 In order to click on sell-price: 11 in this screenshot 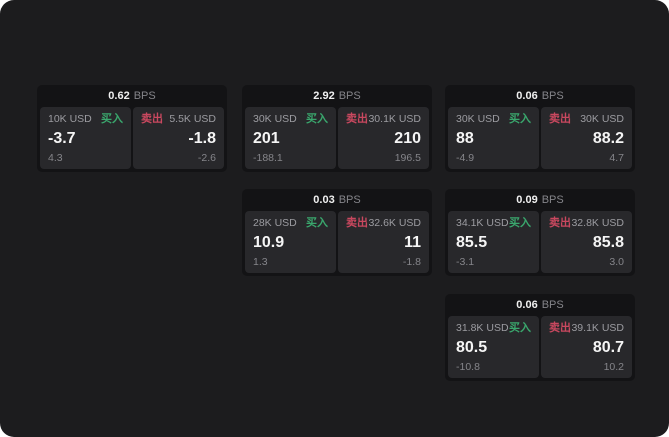, I will do `click(412, 242)`.